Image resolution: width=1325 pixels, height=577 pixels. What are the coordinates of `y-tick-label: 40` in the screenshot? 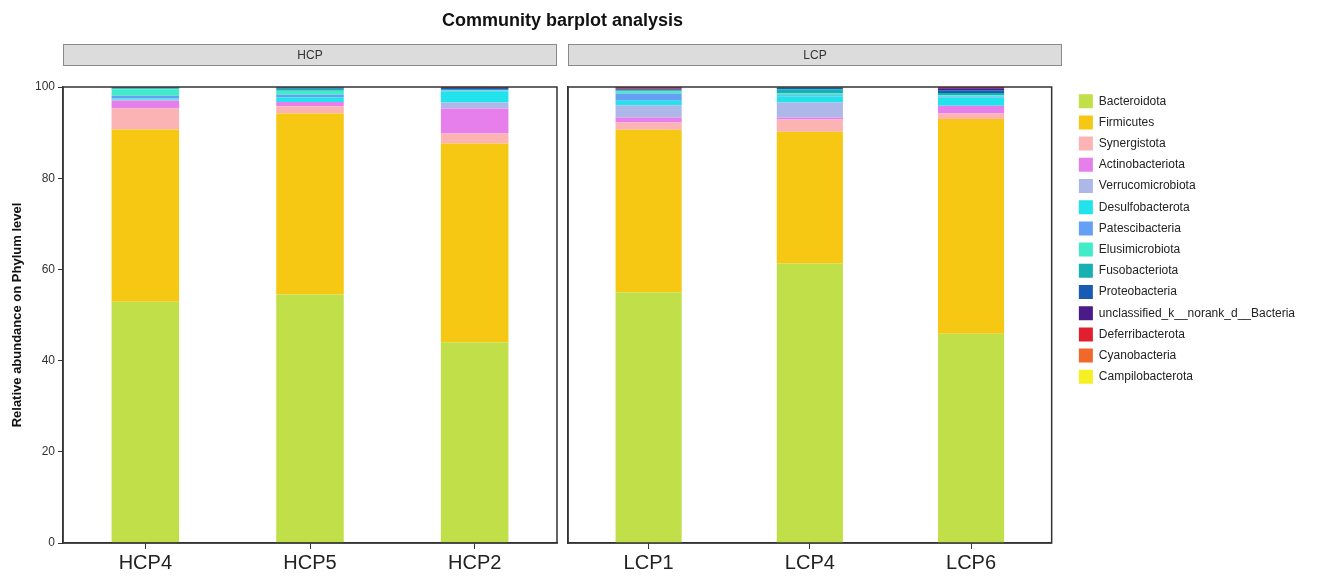 It's located at (48, 359).